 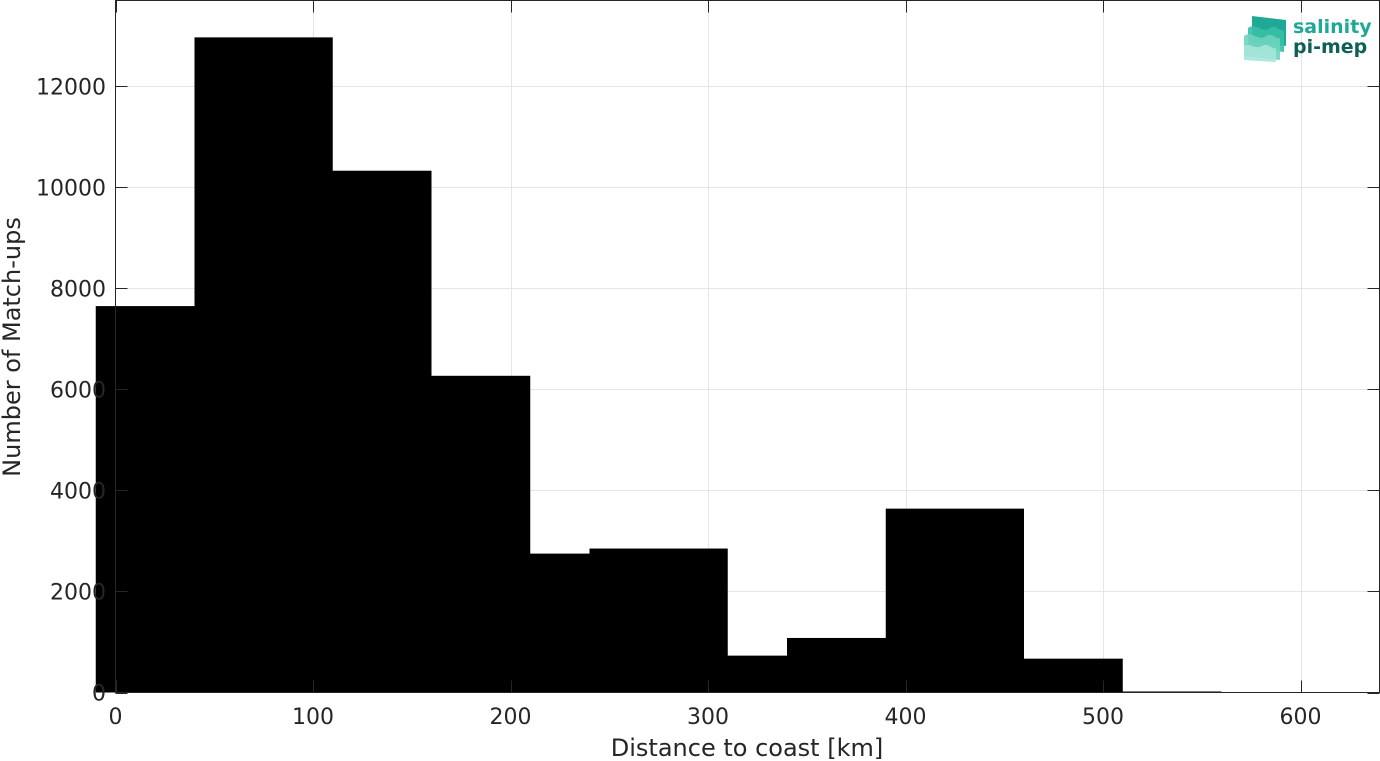 What do you see at coordinates (78, 289) in the screenshot?
I see `y-tick-label: 8000` at bounding box center [78, 289].